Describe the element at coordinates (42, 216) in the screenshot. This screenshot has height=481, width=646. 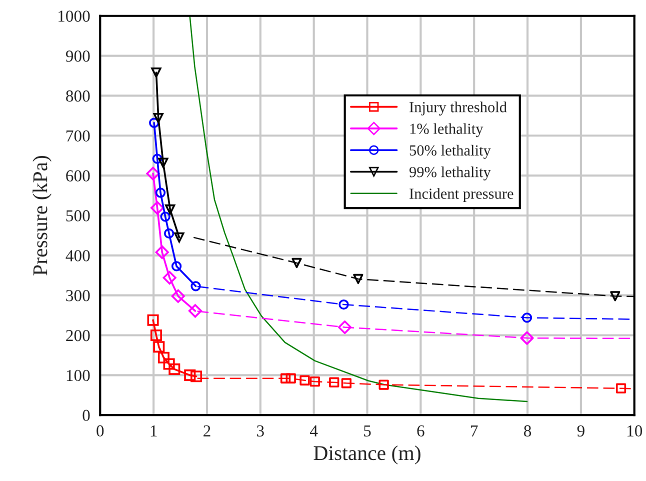
I see `y-axis-title: Pressure (kPa)` at that location.